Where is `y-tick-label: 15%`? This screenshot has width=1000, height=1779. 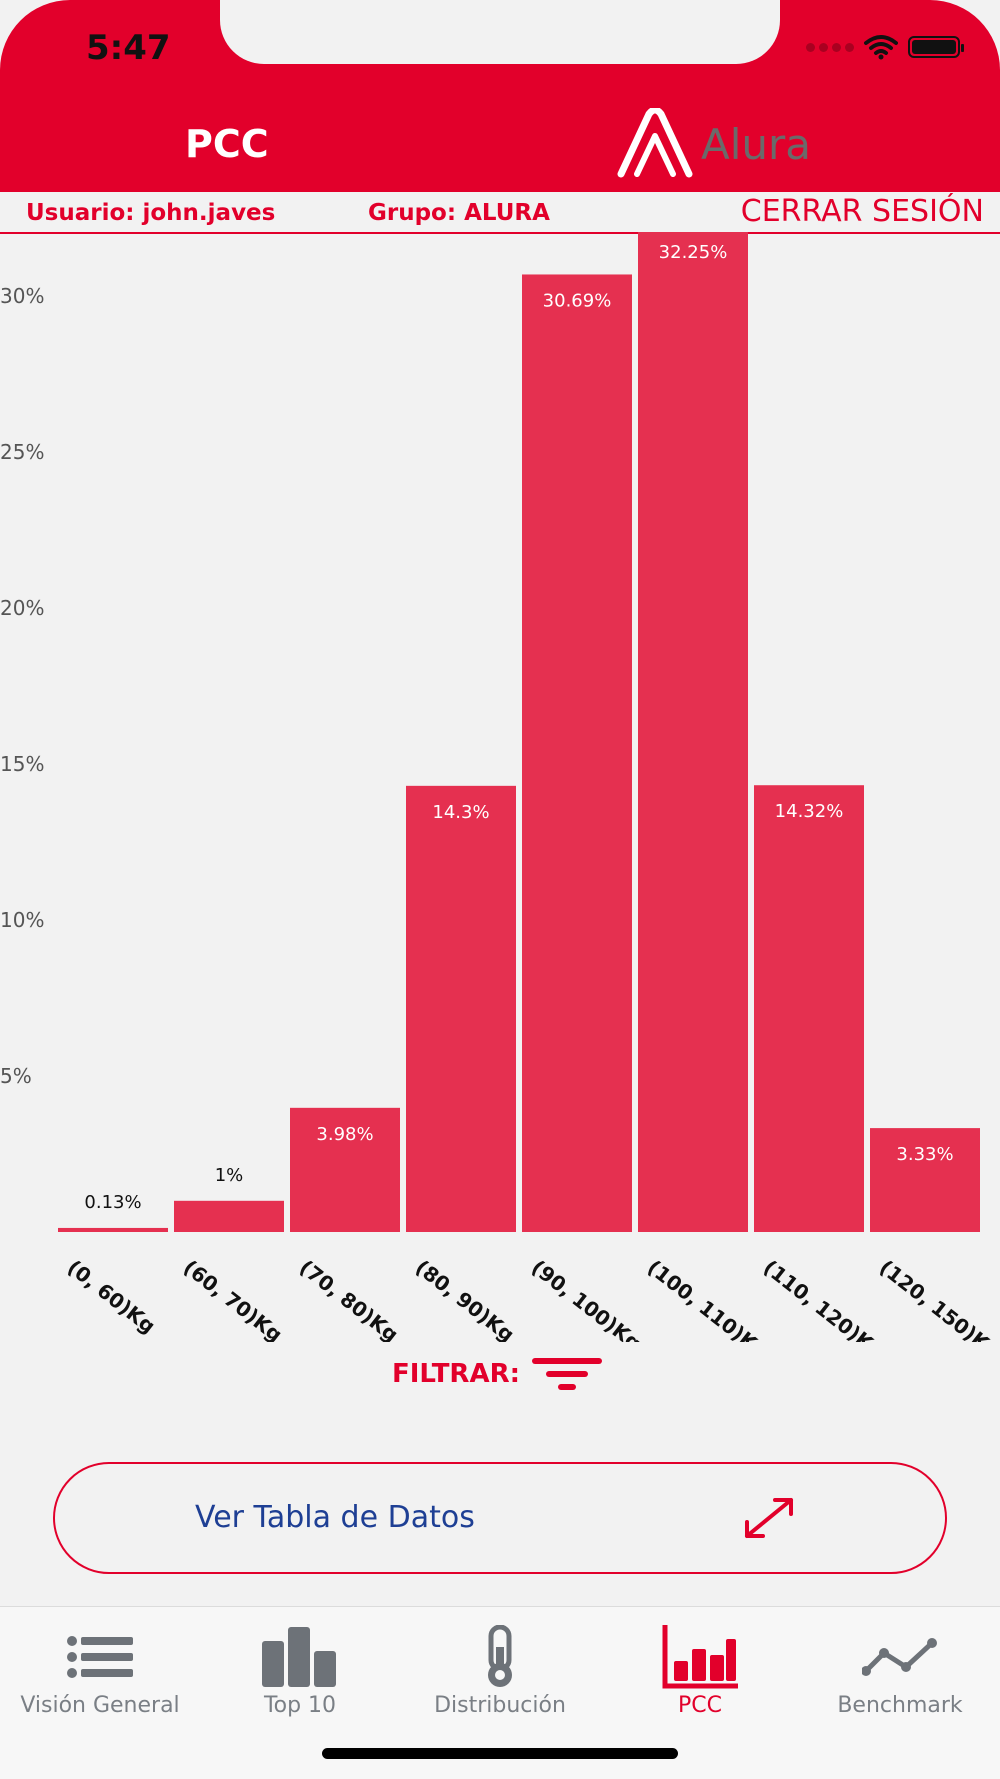
y-tick-label: 15% is located at coordinates (22, 764).